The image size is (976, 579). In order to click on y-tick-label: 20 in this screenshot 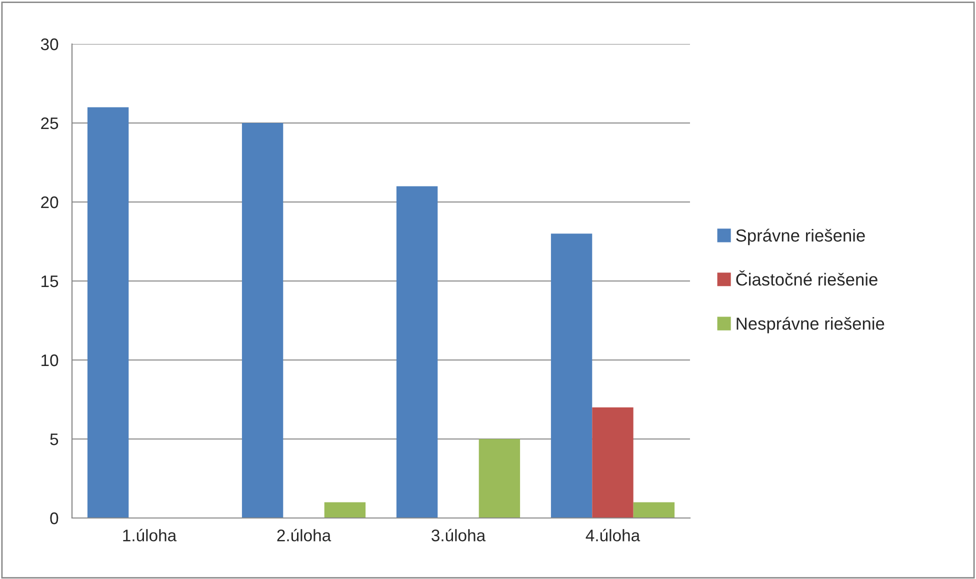, I will do `click(49, 202)`.